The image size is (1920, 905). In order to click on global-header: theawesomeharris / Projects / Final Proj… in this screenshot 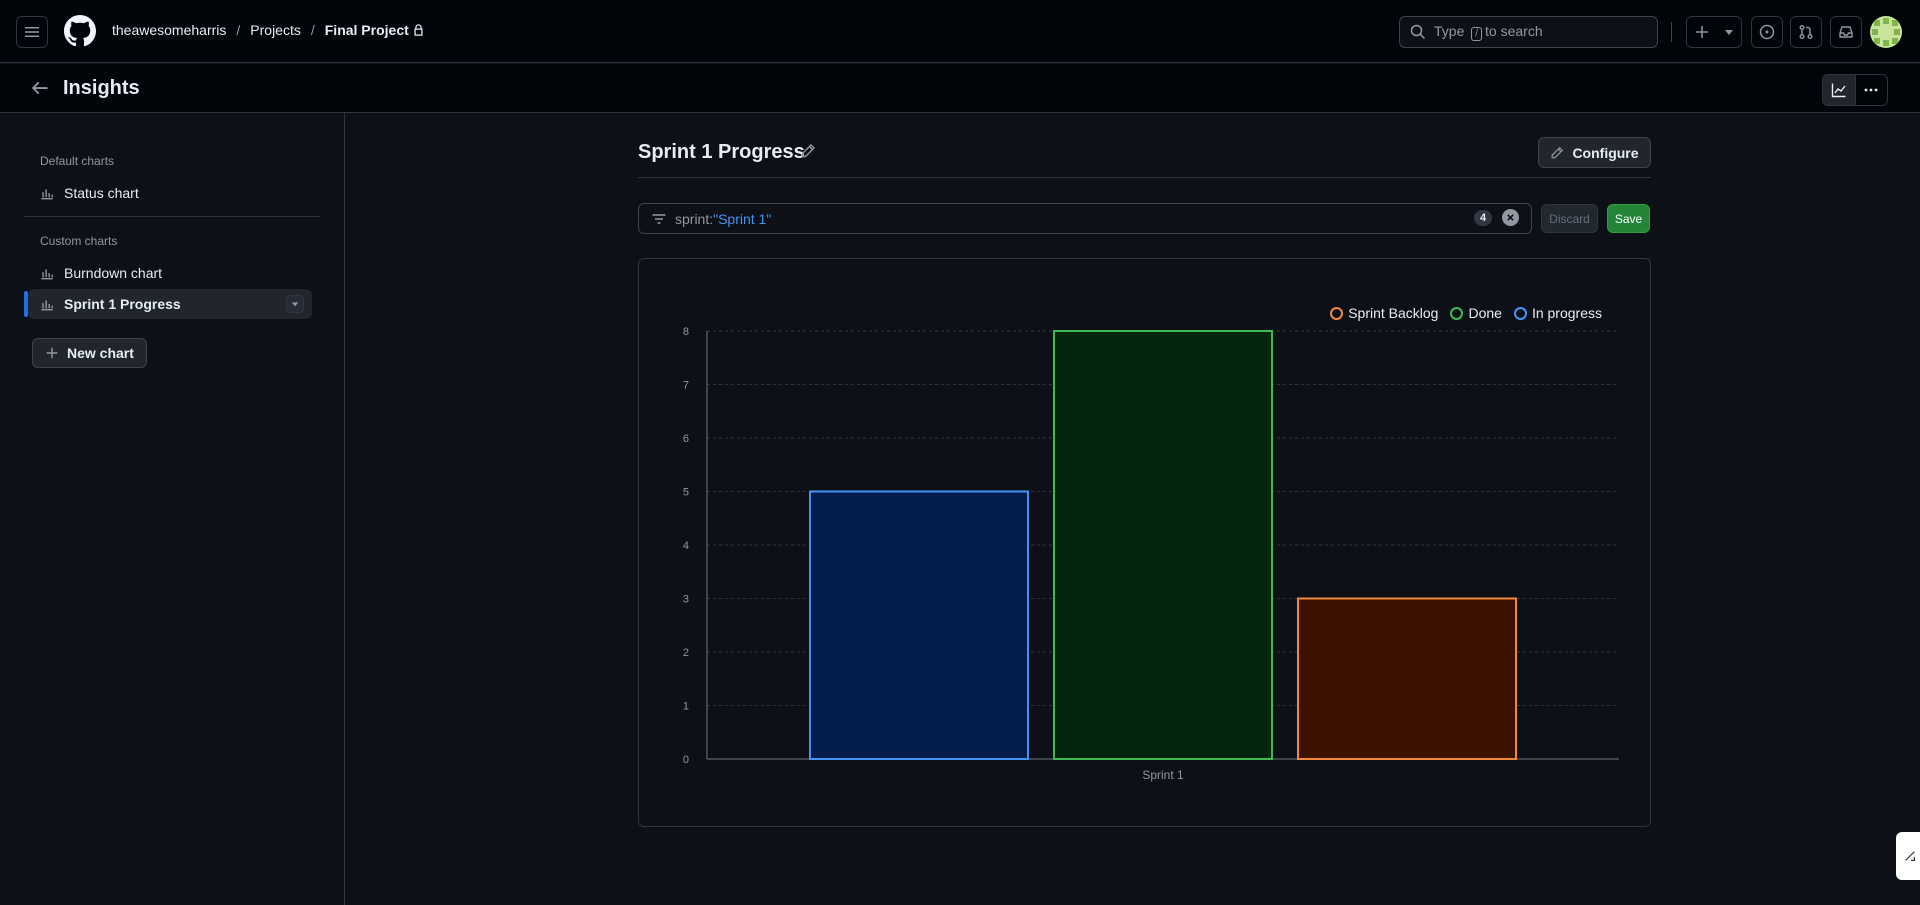, I will do `click(960, 31)`.